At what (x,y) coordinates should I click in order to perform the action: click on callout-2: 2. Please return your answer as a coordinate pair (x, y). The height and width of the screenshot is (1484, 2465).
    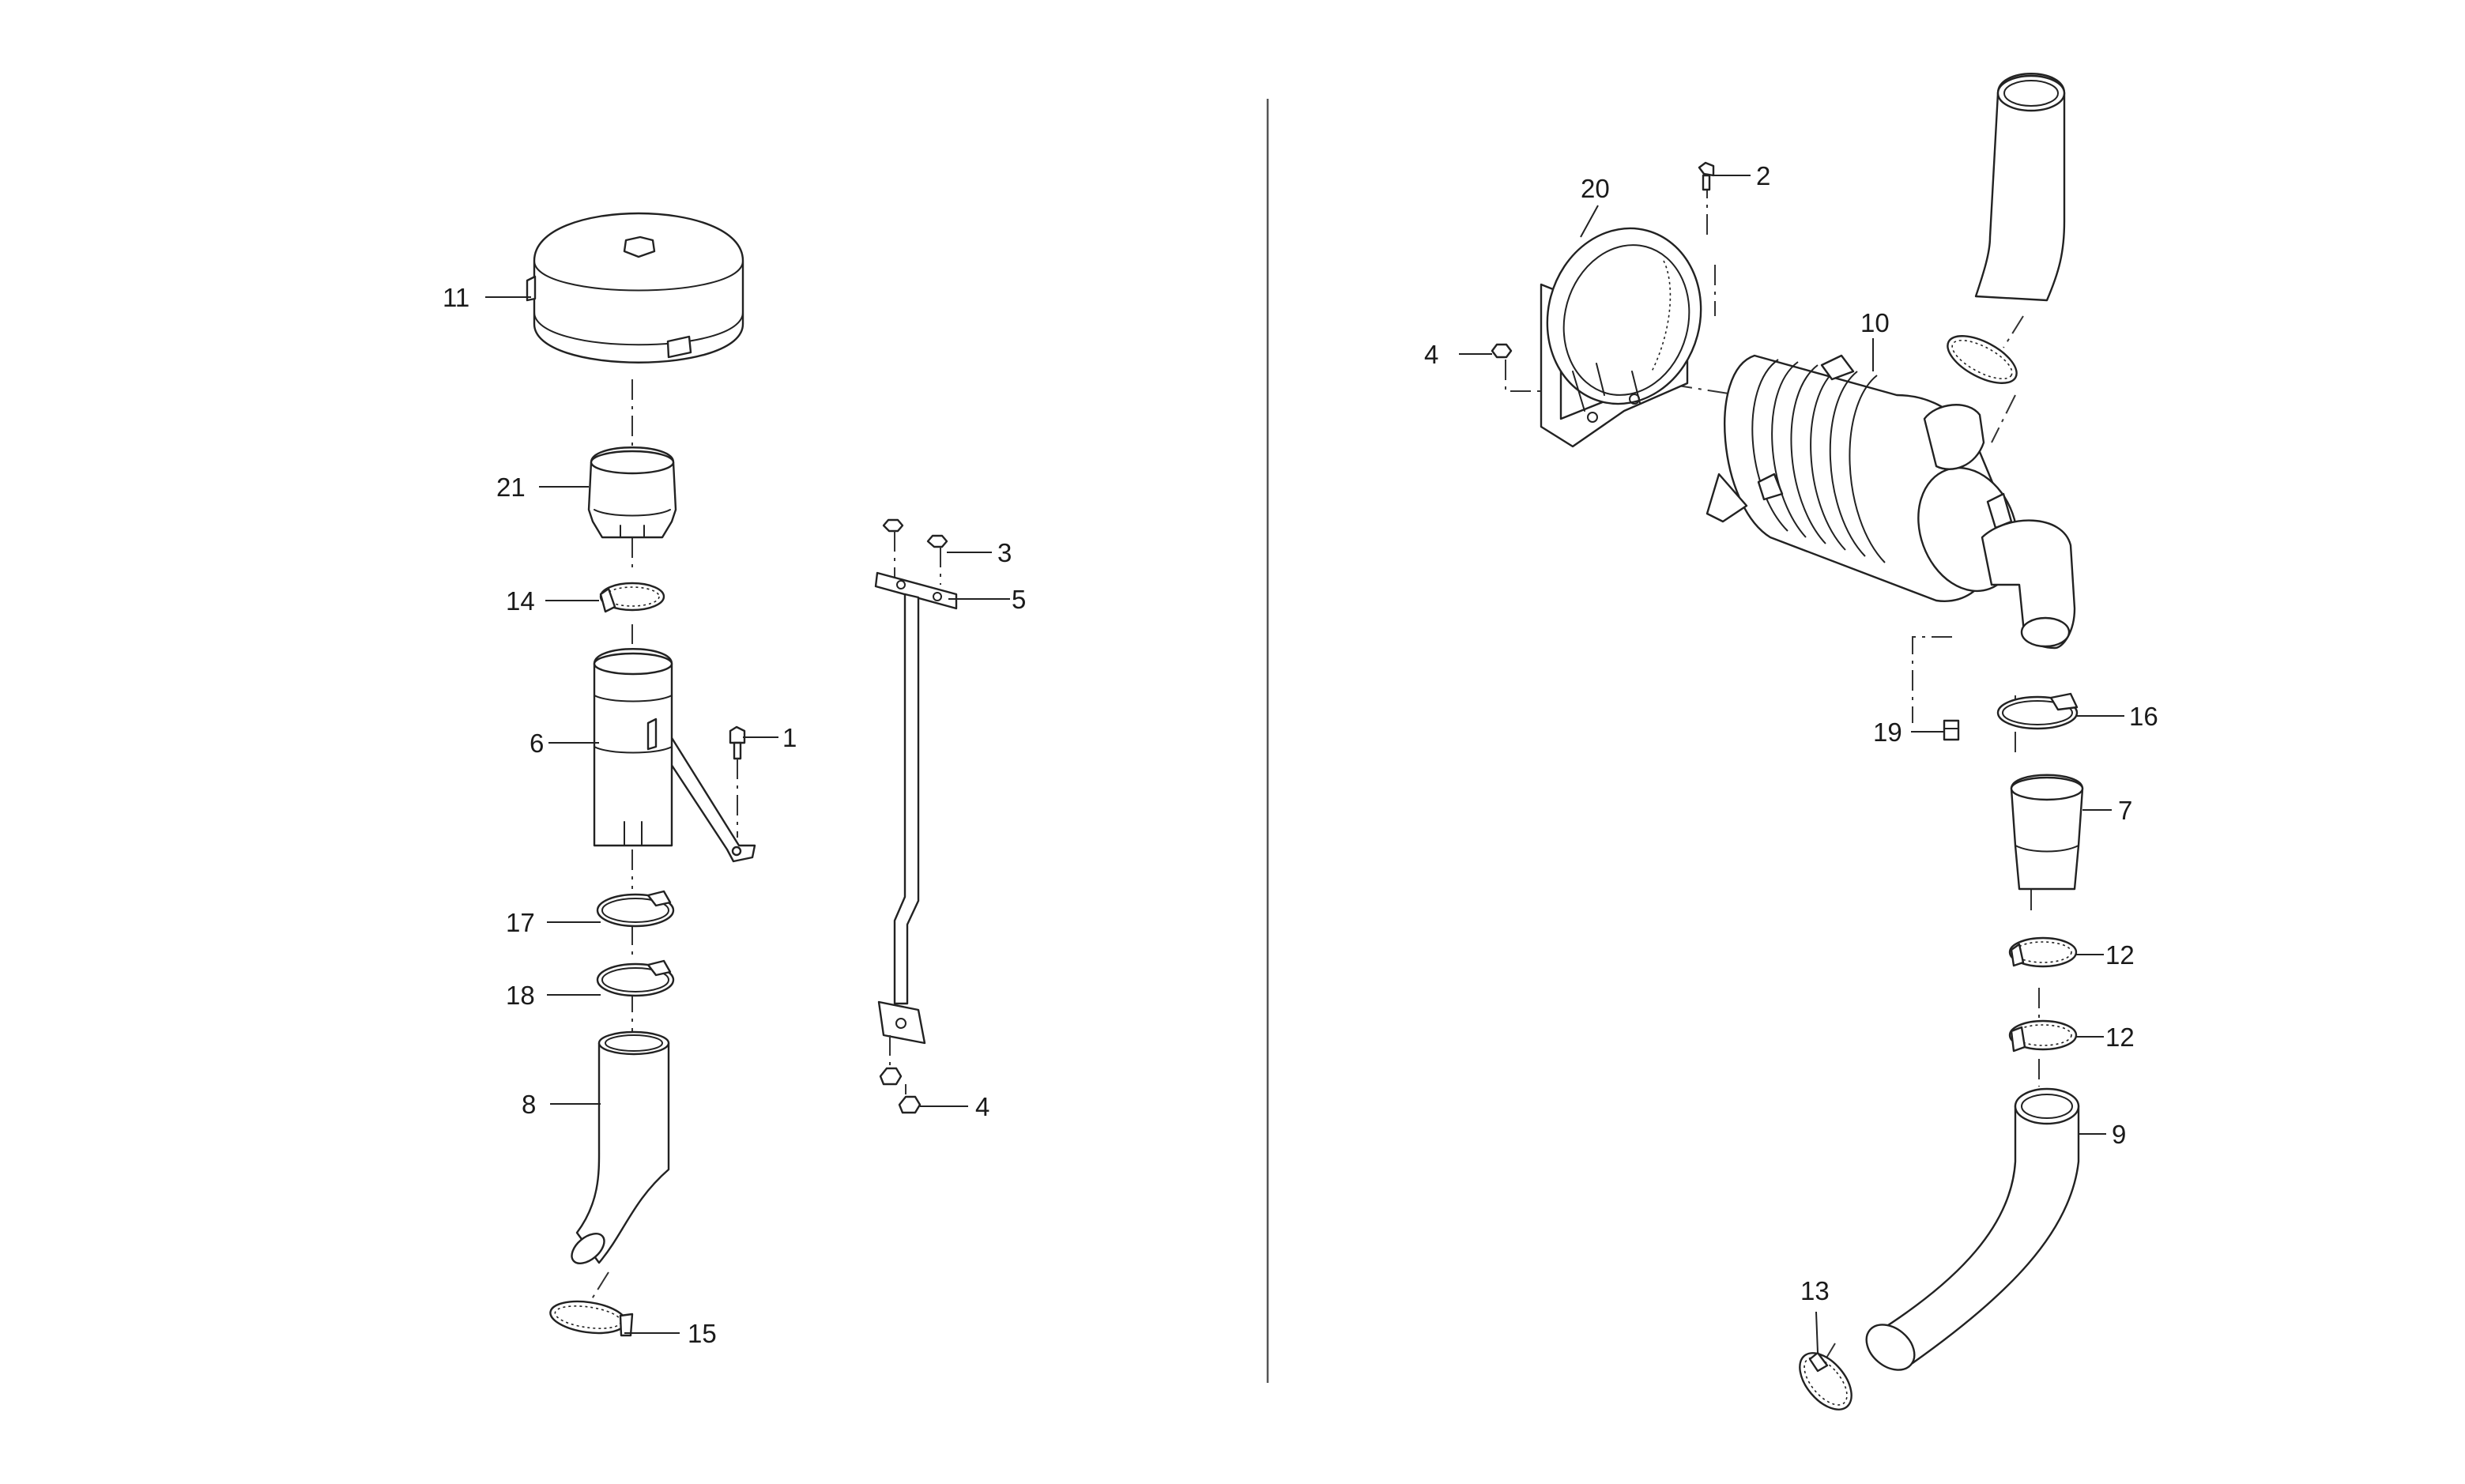
    Looking at the image, I should click on (1763, 175).